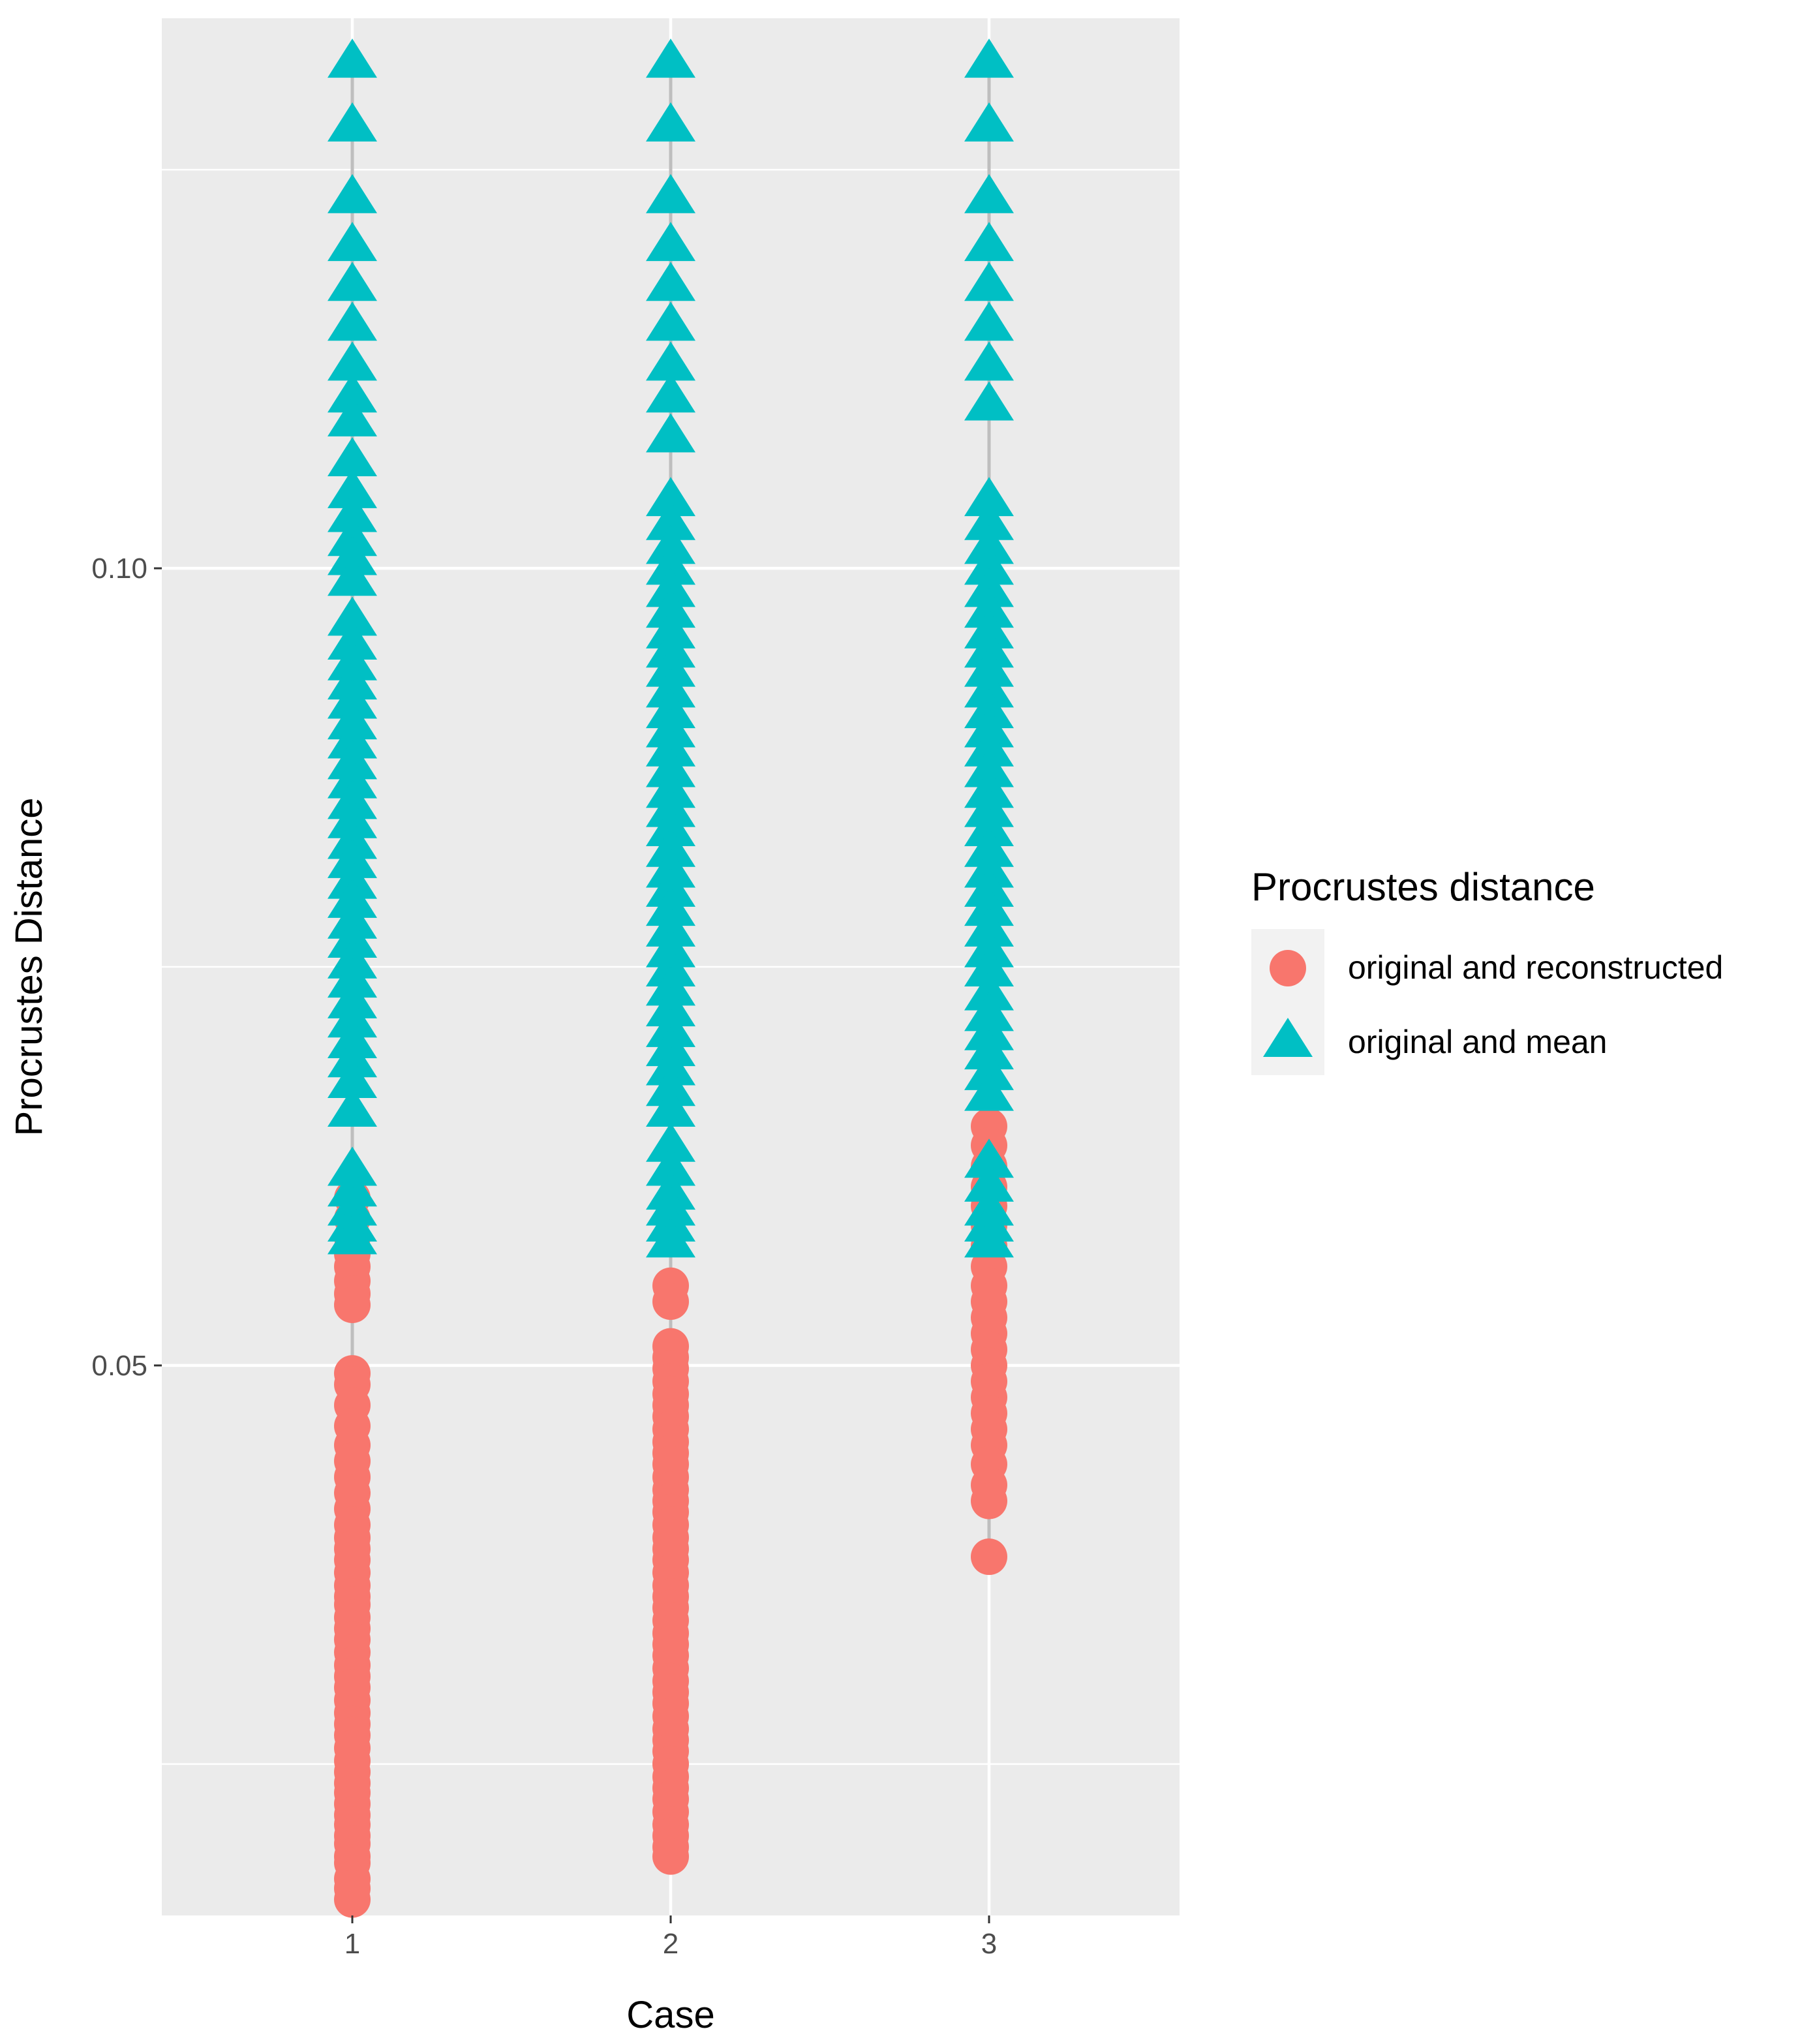 Image resolution: width=1815 pixels, height=2044 pixels. I want to click on x-tick-label: 2, so click(671, 1944).